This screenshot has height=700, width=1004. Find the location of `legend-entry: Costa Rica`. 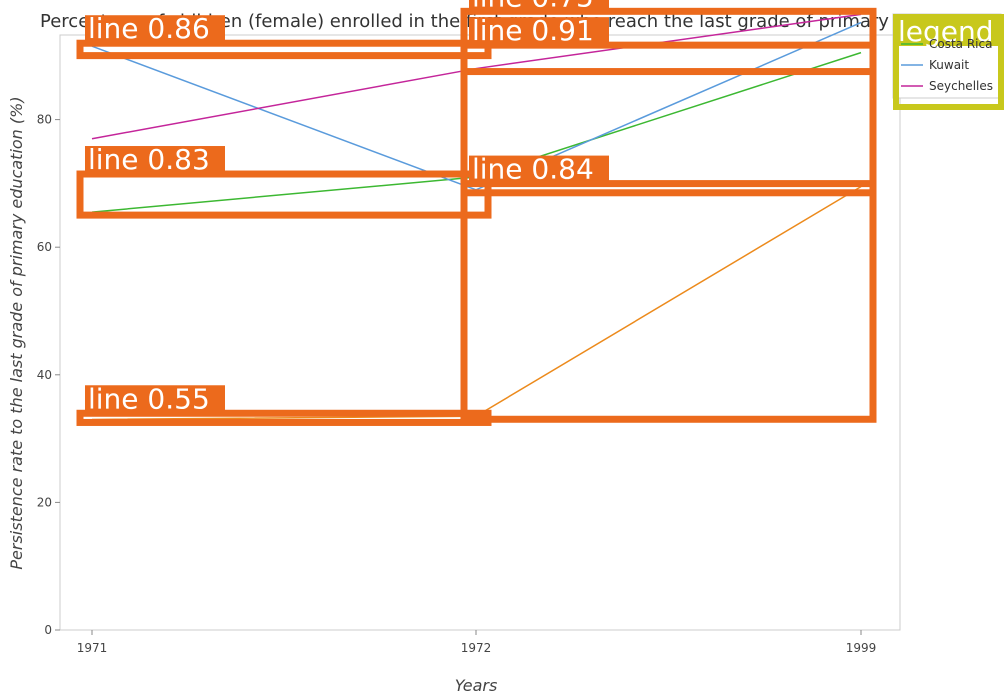

legend-entry: Costa Rica is located at coordinates (960, 44).